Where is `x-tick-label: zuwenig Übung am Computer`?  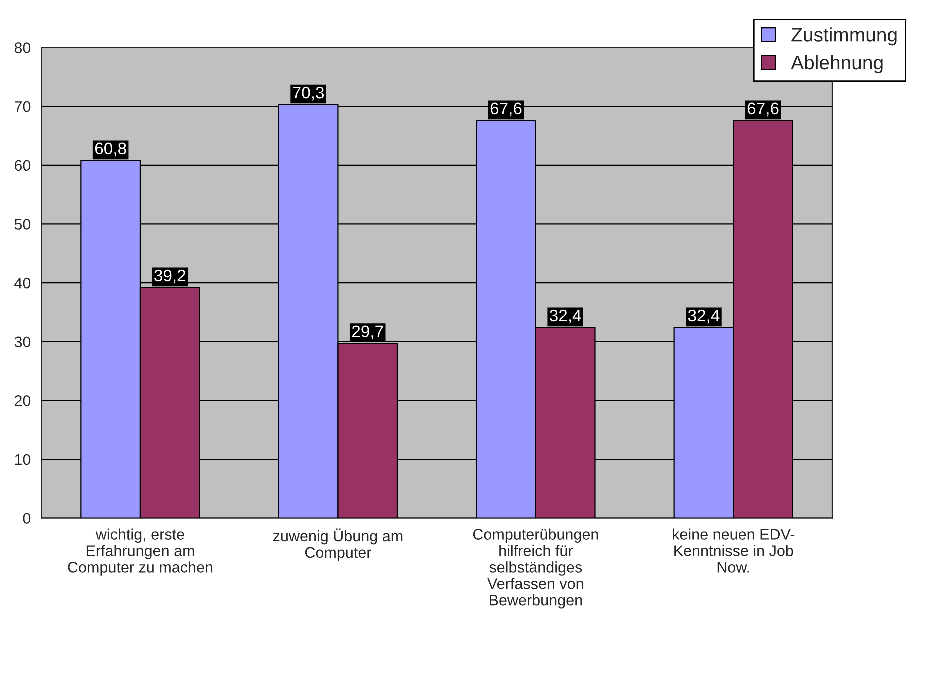 x-tick-label: zuwenig Übung am Computer is located at coordinates (338, 545).